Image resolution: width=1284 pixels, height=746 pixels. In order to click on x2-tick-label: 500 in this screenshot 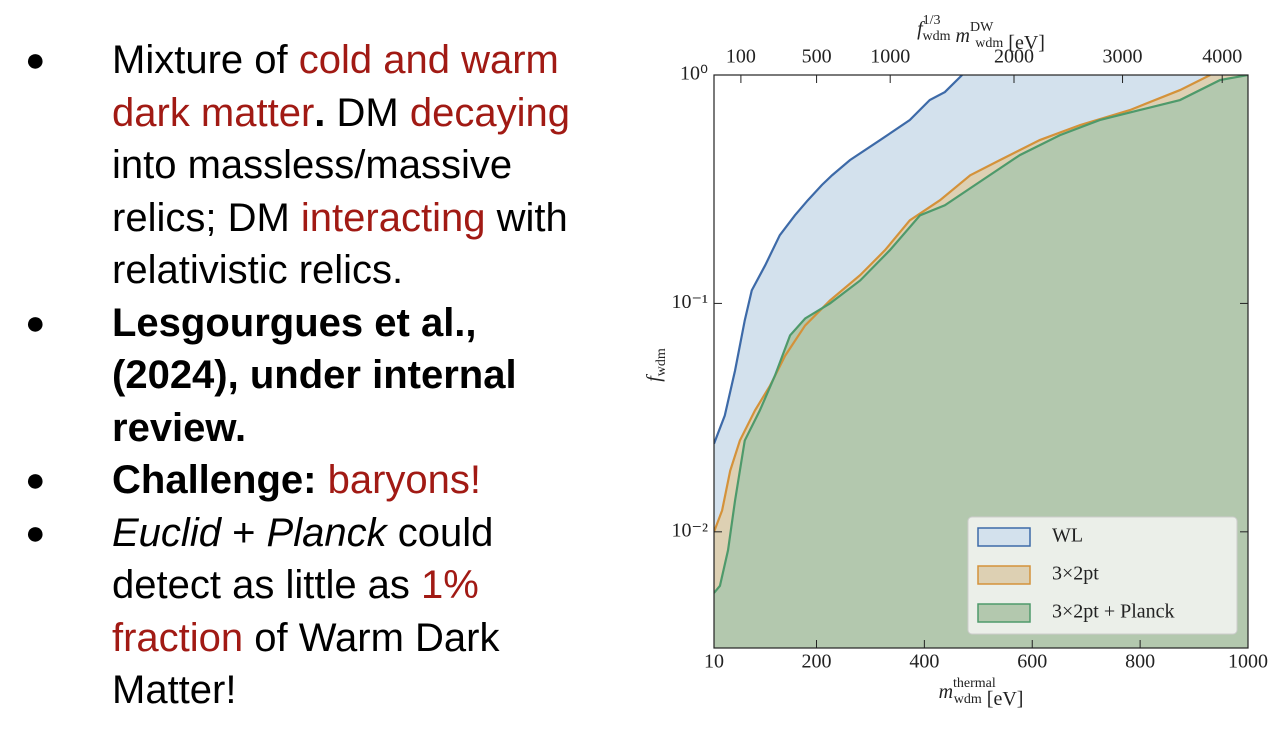, I will do `click(817, 57)`.